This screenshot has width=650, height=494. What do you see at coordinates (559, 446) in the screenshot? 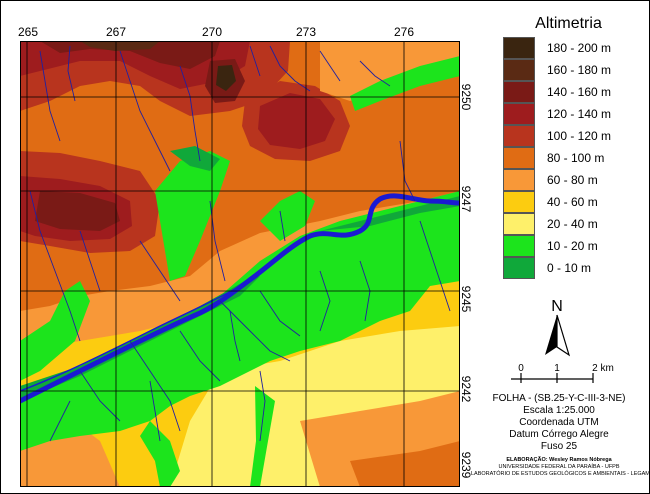
I see `sheet-fuso: Fuso 25` at bounding box center [559, 446].